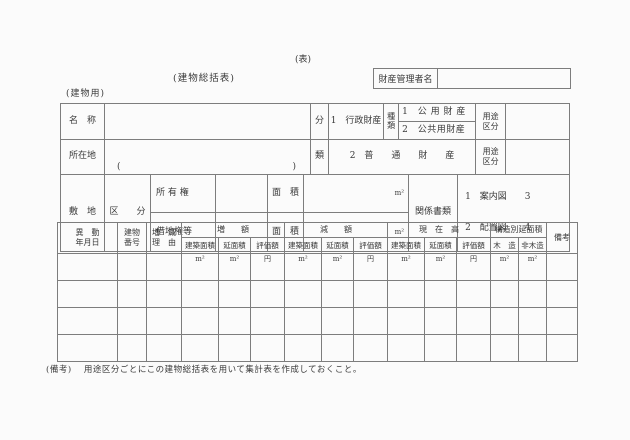  What do you see at coordinates (440, 245) in the screenshot?
I see `col-header-cur-floor-area: 延面積` at bounding box center [440, 245].